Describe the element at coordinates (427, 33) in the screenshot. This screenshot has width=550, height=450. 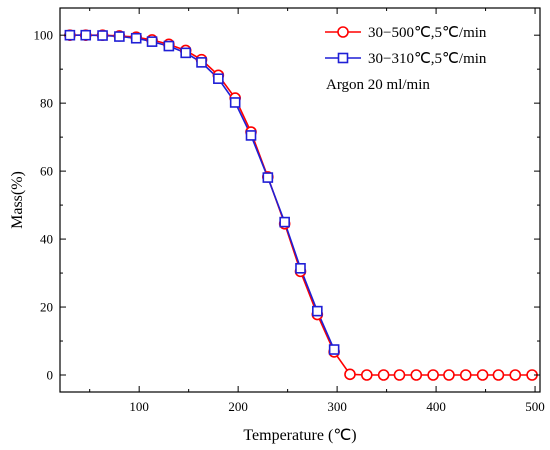
I see `legend-label: 30−500℃,5℃/min` at that location.